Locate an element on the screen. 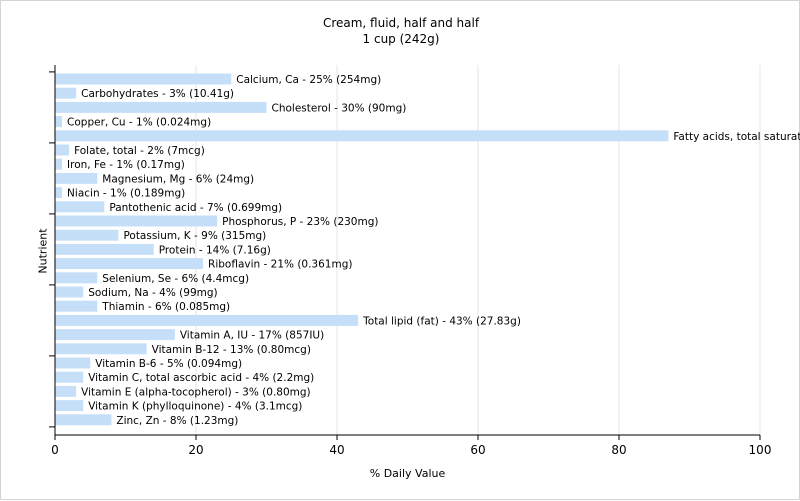 The height and width of the screenshot is (501, 800). bar-label: Vitamin B-12 - 13% (0.80mcg) is located at coordinates (231, 350).